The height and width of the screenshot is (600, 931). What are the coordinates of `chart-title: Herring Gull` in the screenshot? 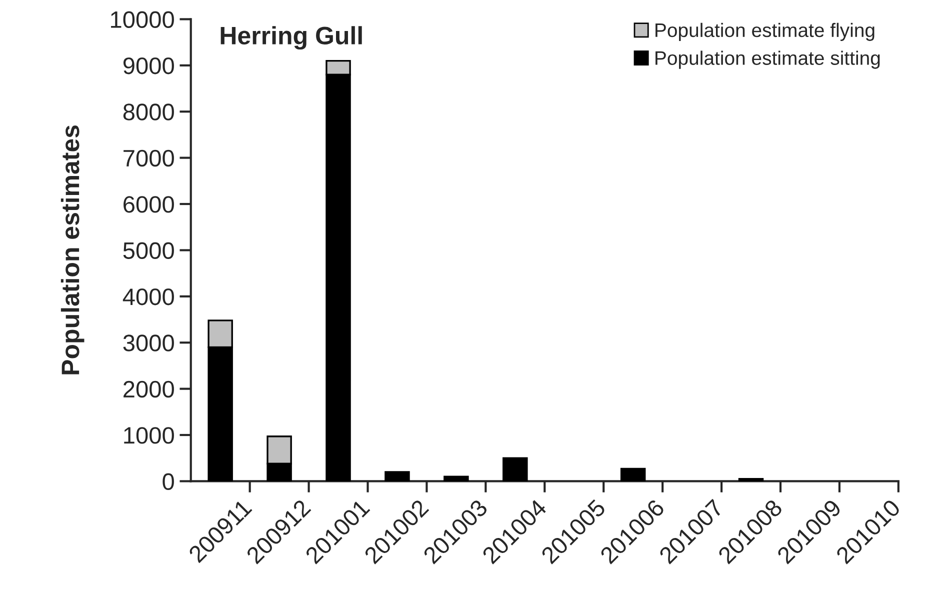 It's located at (291, 38).